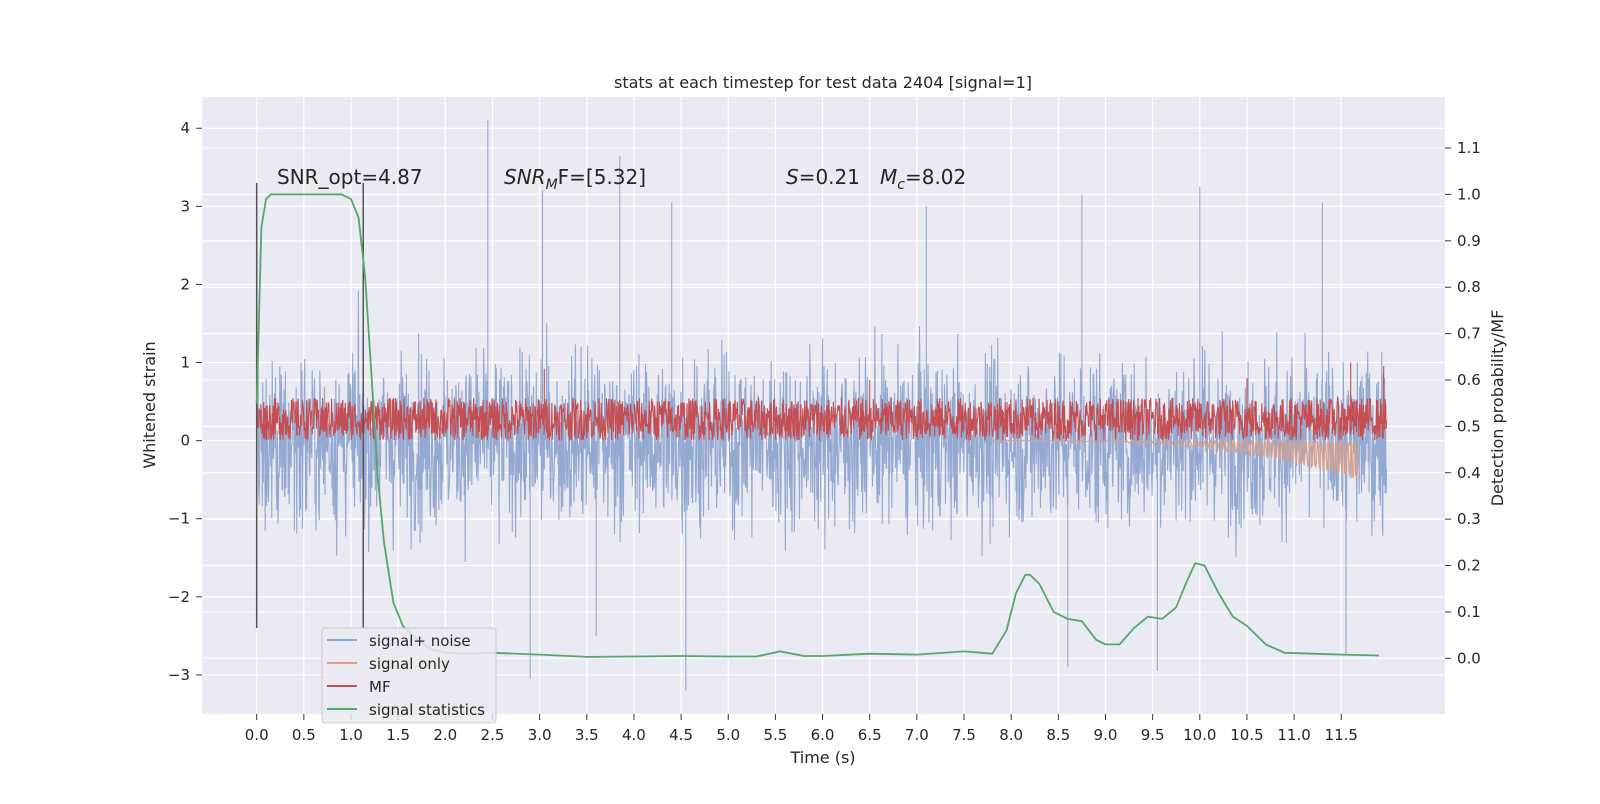  What do you see at coordinates (587, 735) in the screenshot?
I see `x-tick-label: 3.5` at bounding box center [587, 735].